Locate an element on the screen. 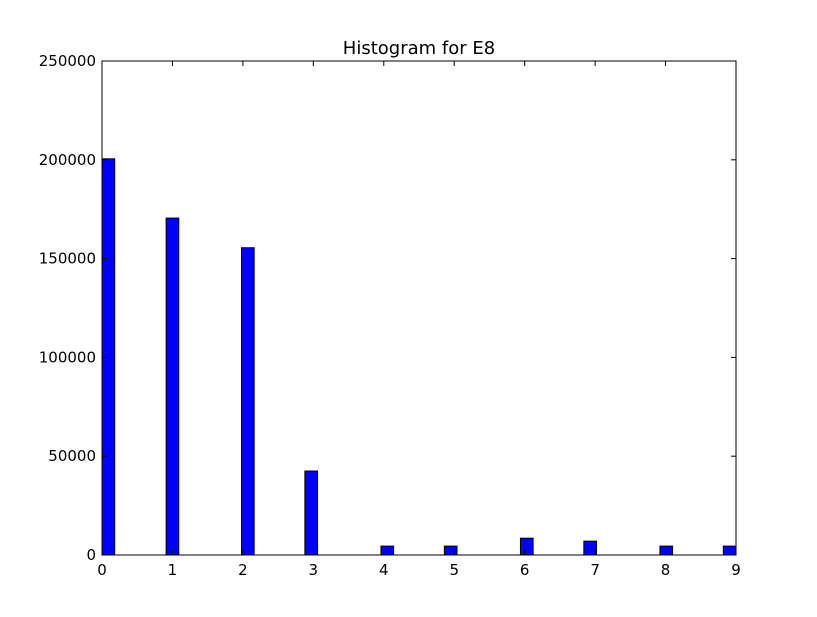  y-tick-label: 100000 is located at coordinates (67, 357).